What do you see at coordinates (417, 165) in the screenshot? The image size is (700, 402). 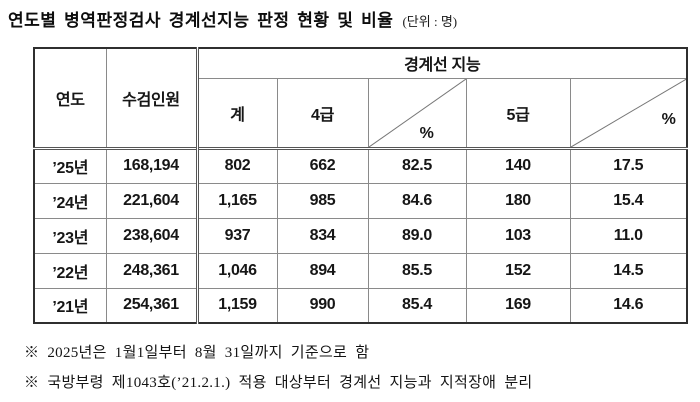 I see `cell-grade4-percent: 82.5` at bounding box center [417, 165].